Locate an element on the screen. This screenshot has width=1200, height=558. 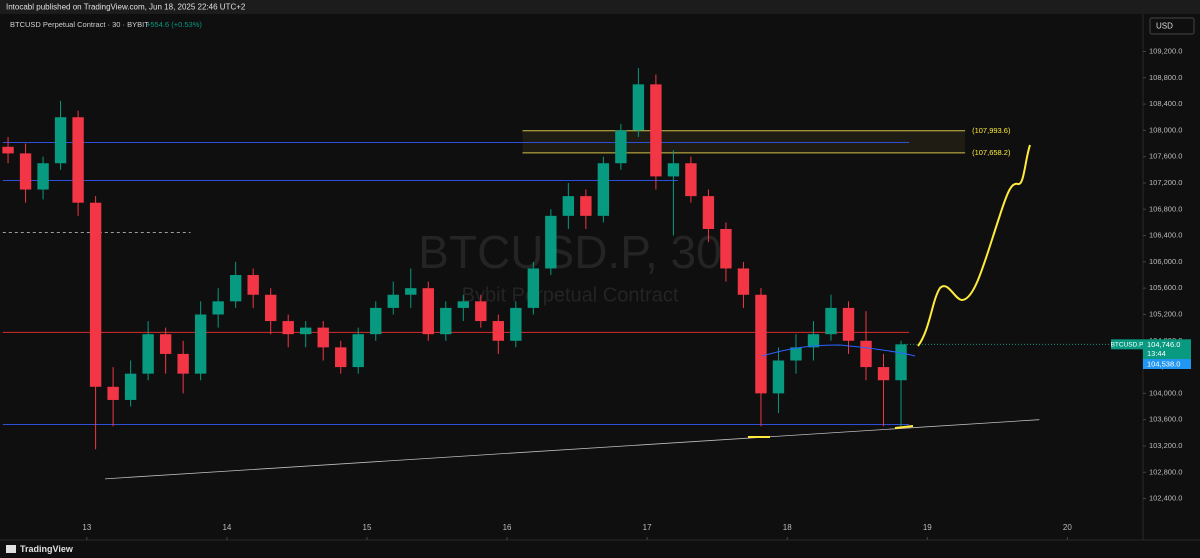
watermark: BTCUSD.P, 30 Bybit Perpetual Contract is located at coordinates (569, 266).